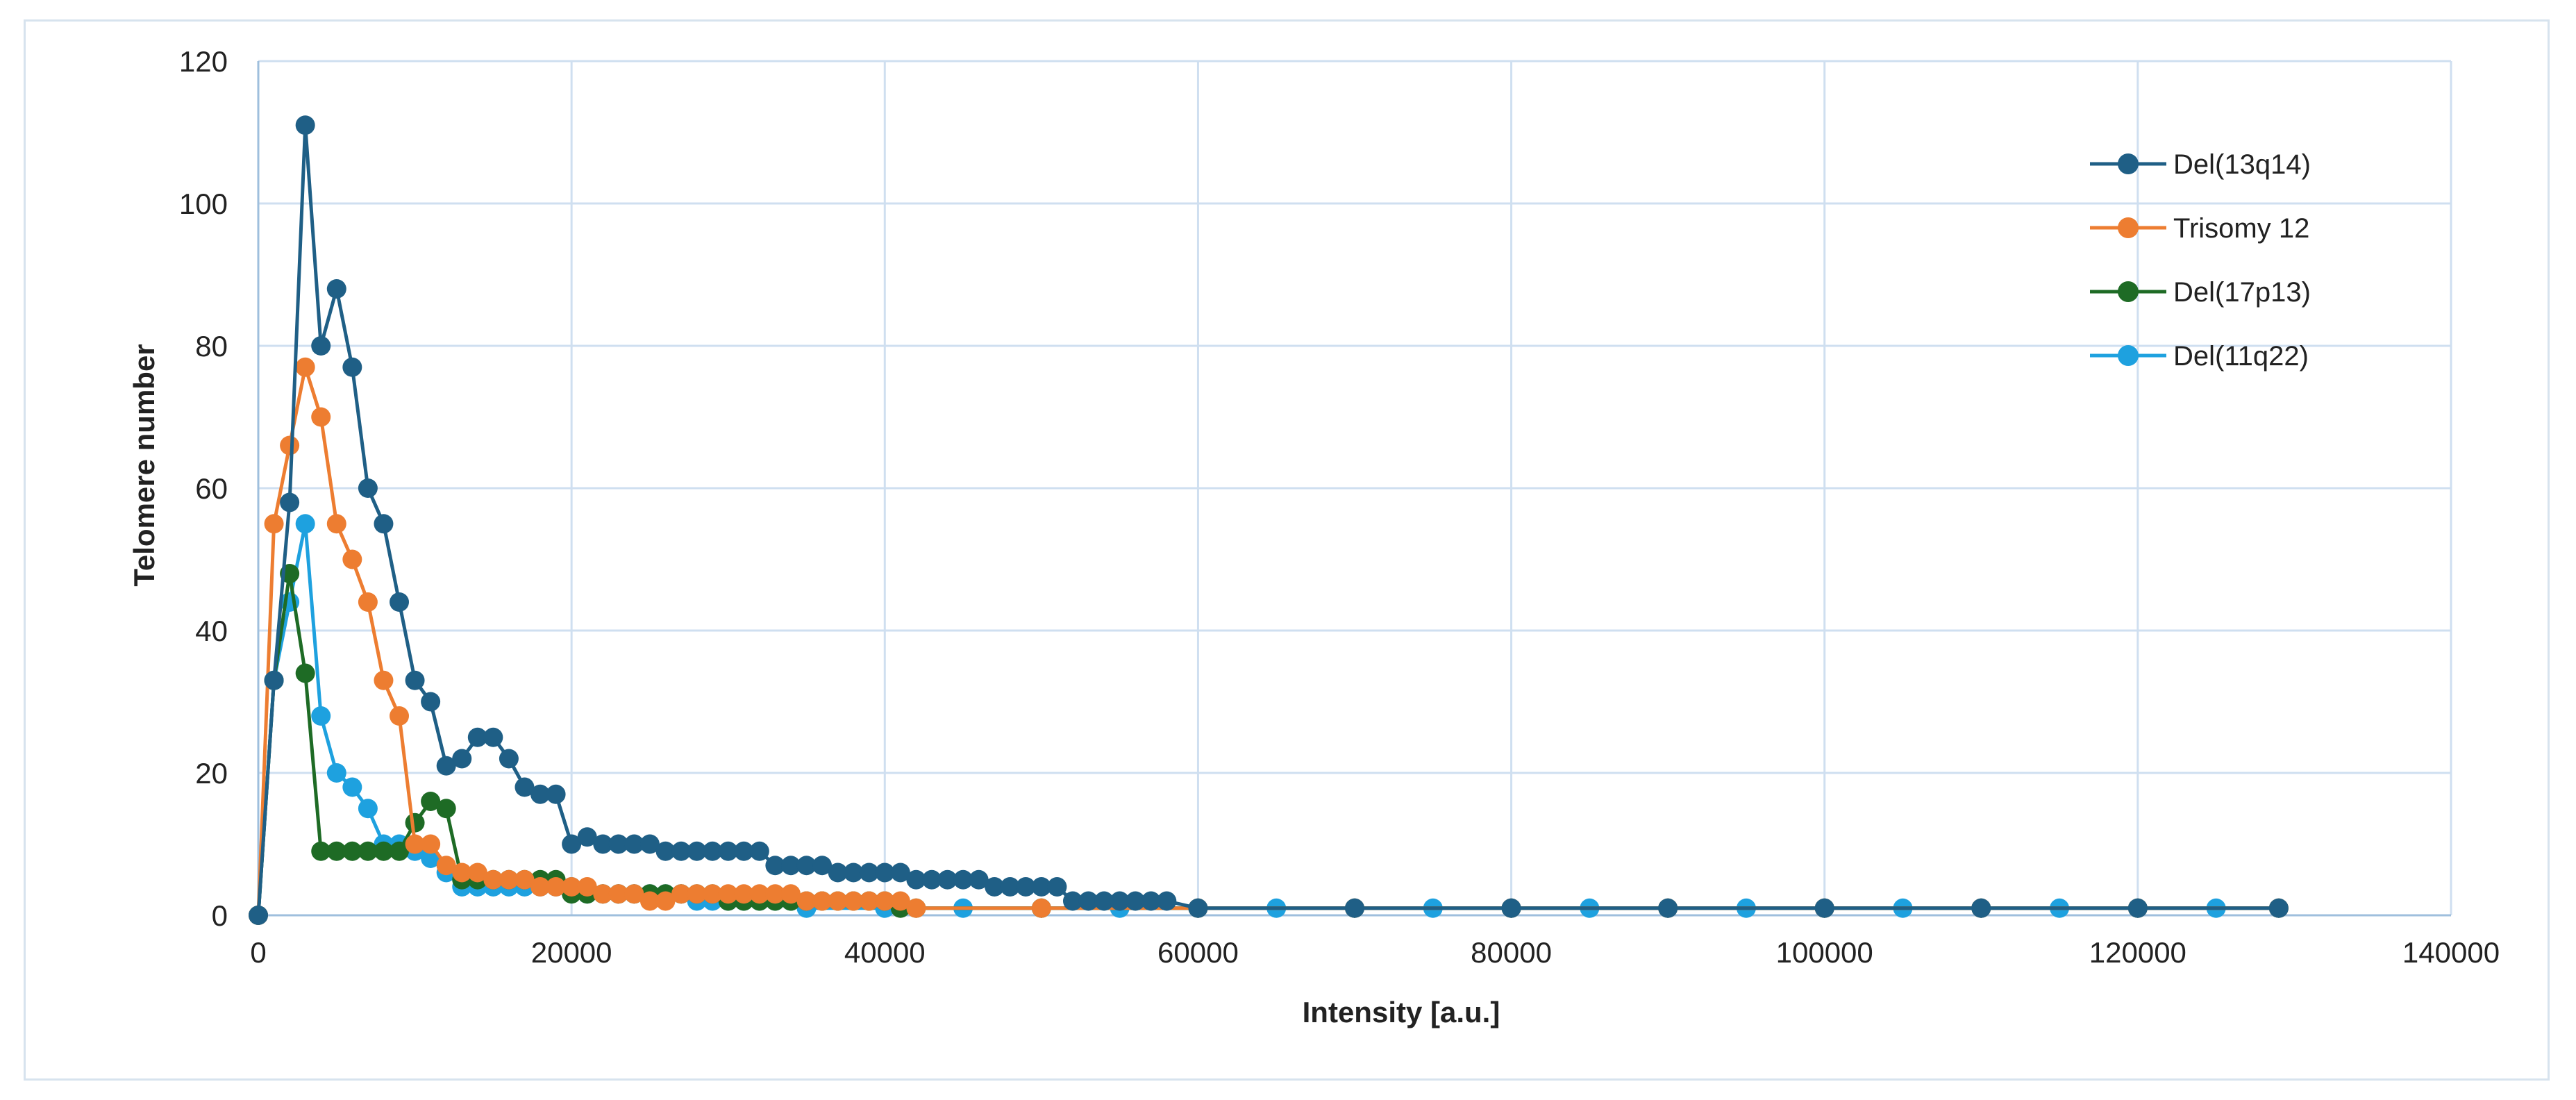 This screenshot has height=1100, width=2576. Describe the element at coordinates (2128, 163) in the screenshot. I see `legend-marker` at that location.